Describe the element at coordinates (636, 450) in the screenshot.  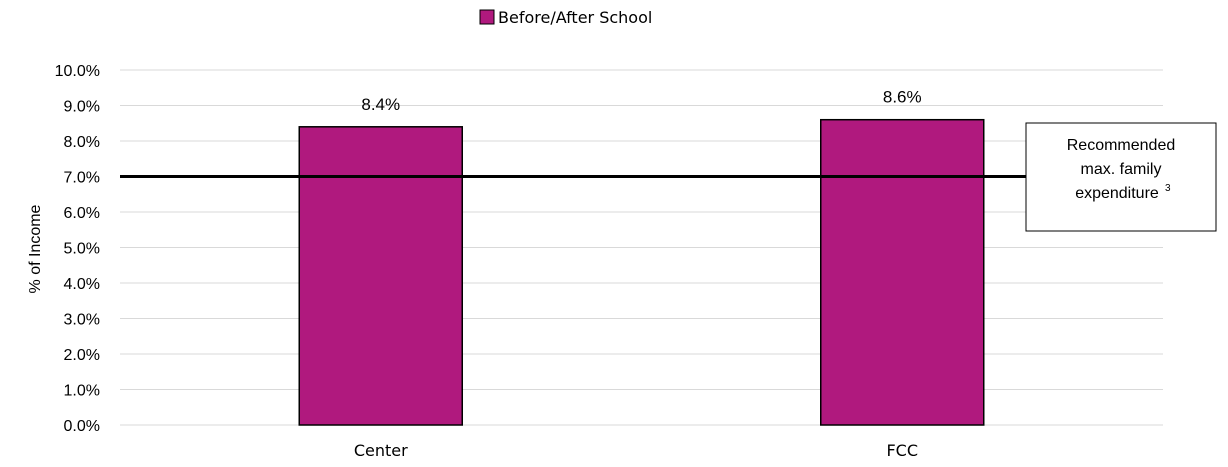
I see `x-axis-ticks: Center FCC` at that location.